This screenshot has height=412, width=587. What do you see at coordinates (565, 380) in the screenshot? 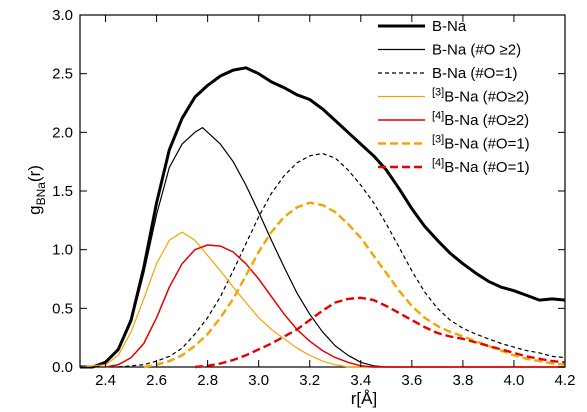
I see `x-tick-label: 4.2` at bounding box center [565, 380].